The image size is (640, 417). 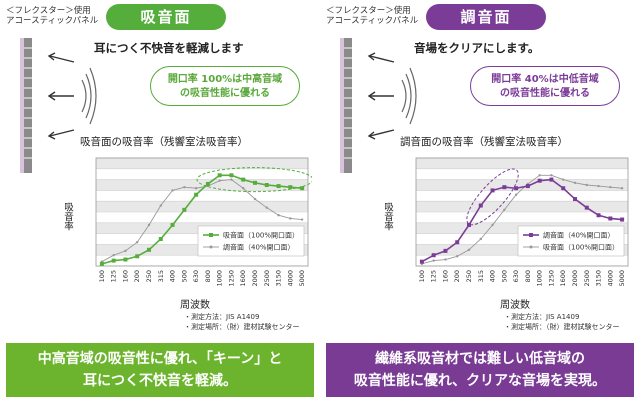 What do you see at coordinates (545, 86) in the screenshot?
I see `callout-bubble: 開口率 40%は中低音域 の吸音性能に優れる` at bounding box center [545, 86].